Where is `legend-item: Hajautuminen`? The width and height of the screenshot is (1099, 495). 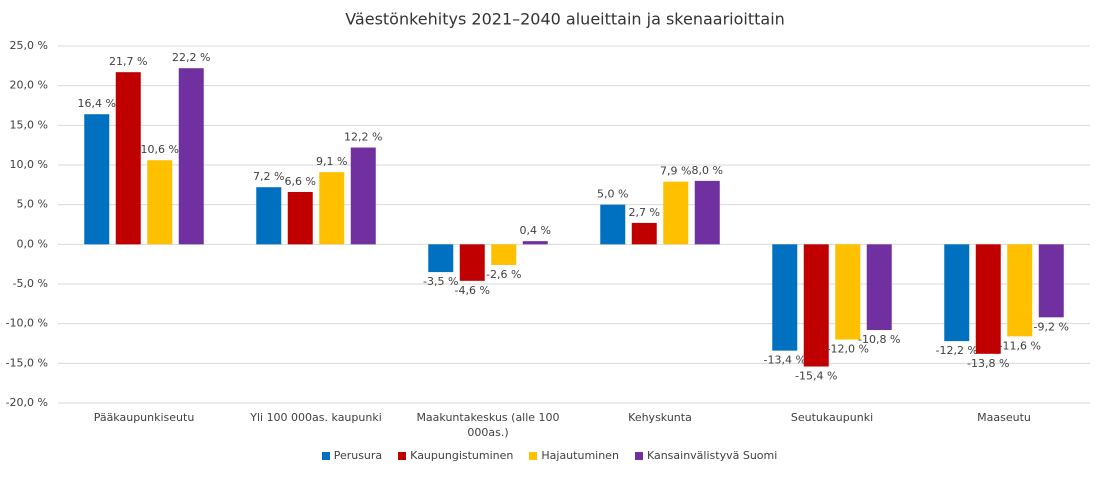
legend-item: Hajautuminen is located at coordinates (574, 455).